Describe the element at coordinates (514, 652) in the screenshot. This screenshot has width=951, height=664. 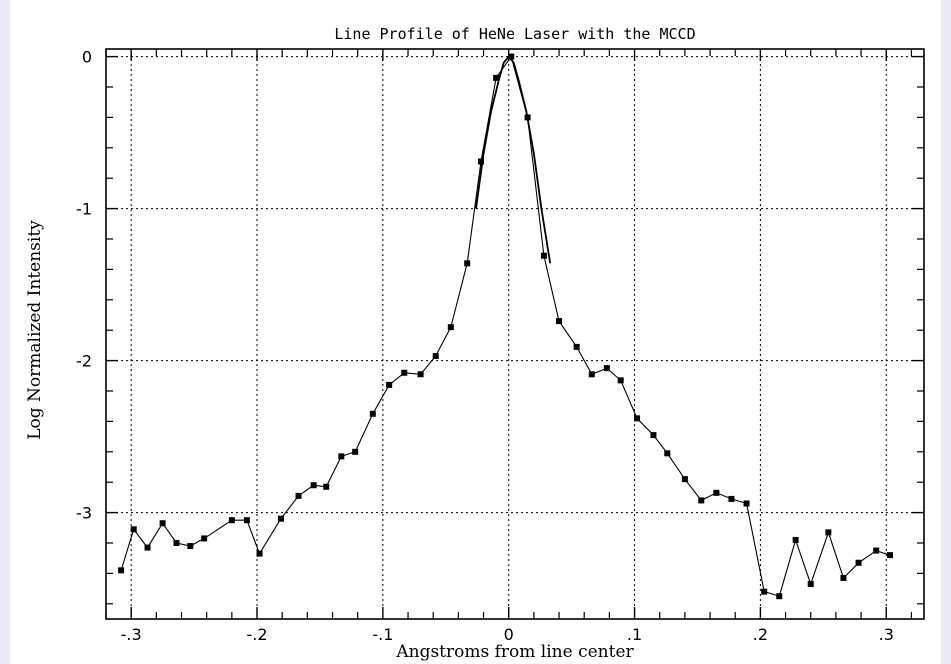
I see `x-axis-label: Angstroms from line center` at that location.